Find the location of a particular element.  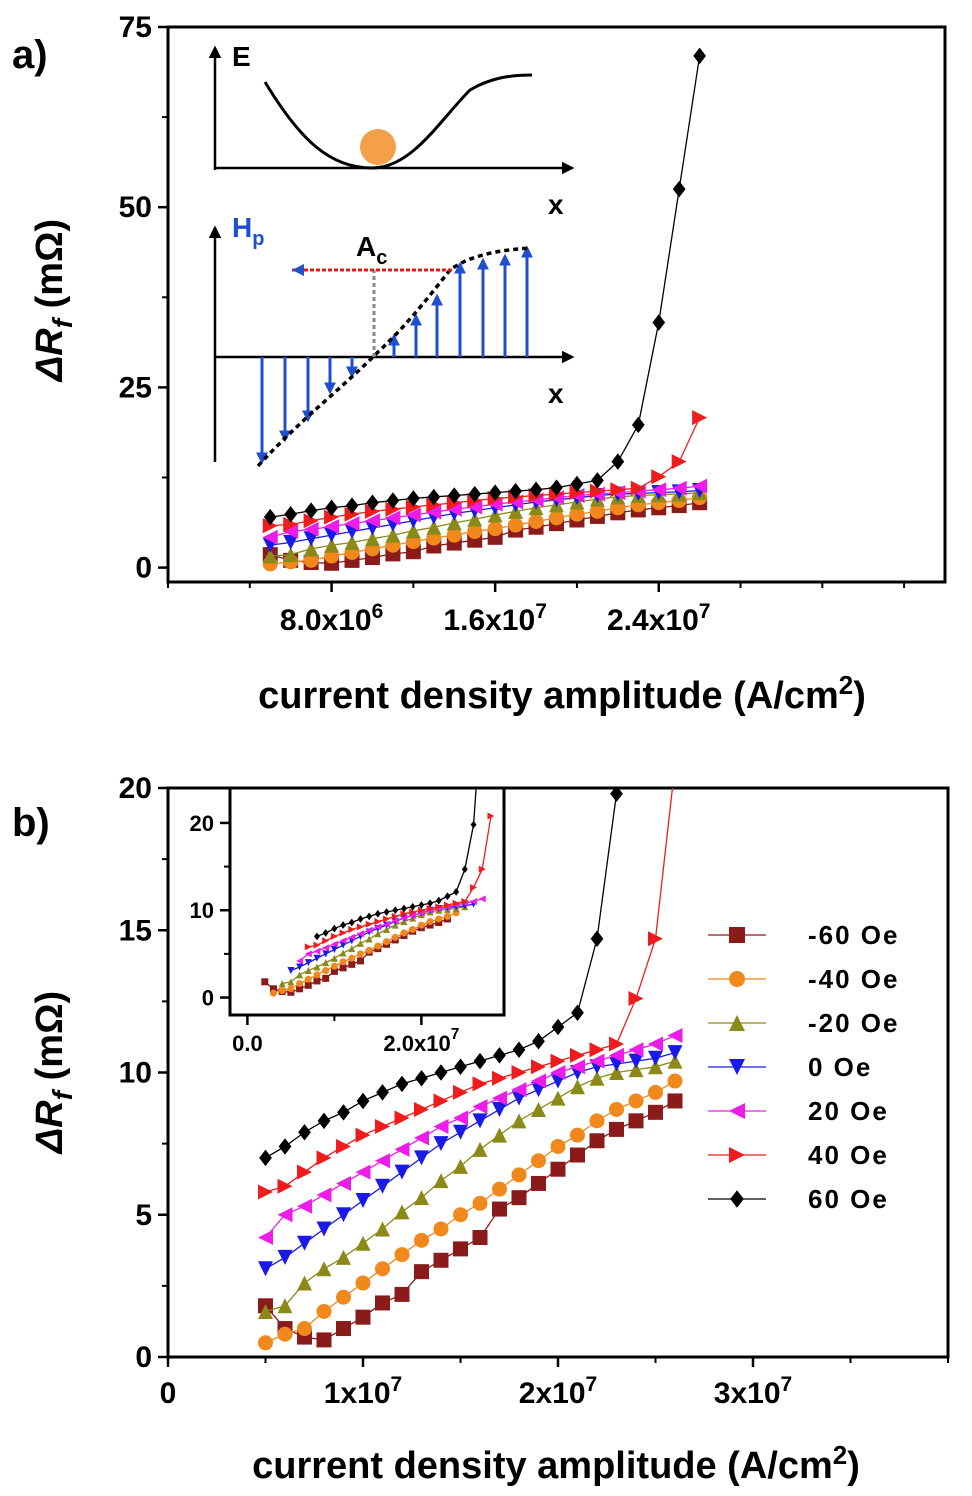

y-tick-label: 0 is located at coordinates (208, 998).